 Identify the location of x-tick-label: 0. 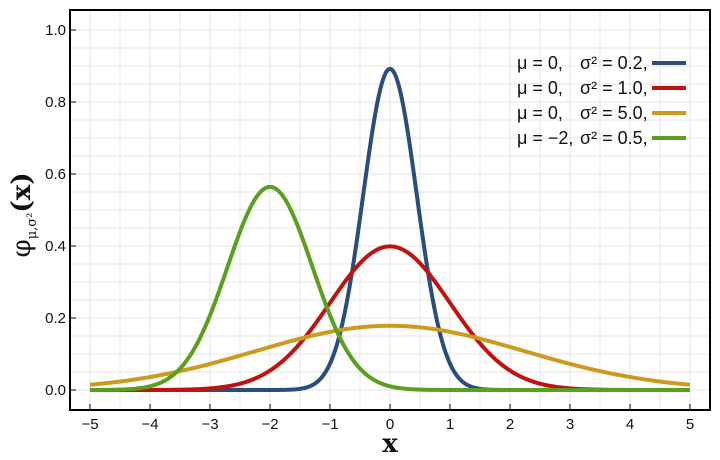
(390, 424).